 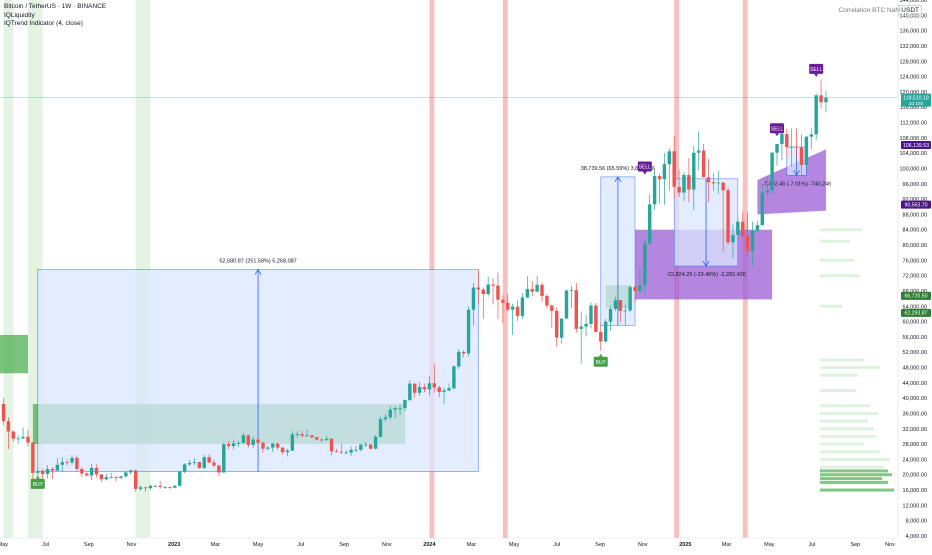 What do you see at coordinates (916, 204) in the screenshot?
I see `price-badge: 90,563.70` at bounding box center [916, 204].